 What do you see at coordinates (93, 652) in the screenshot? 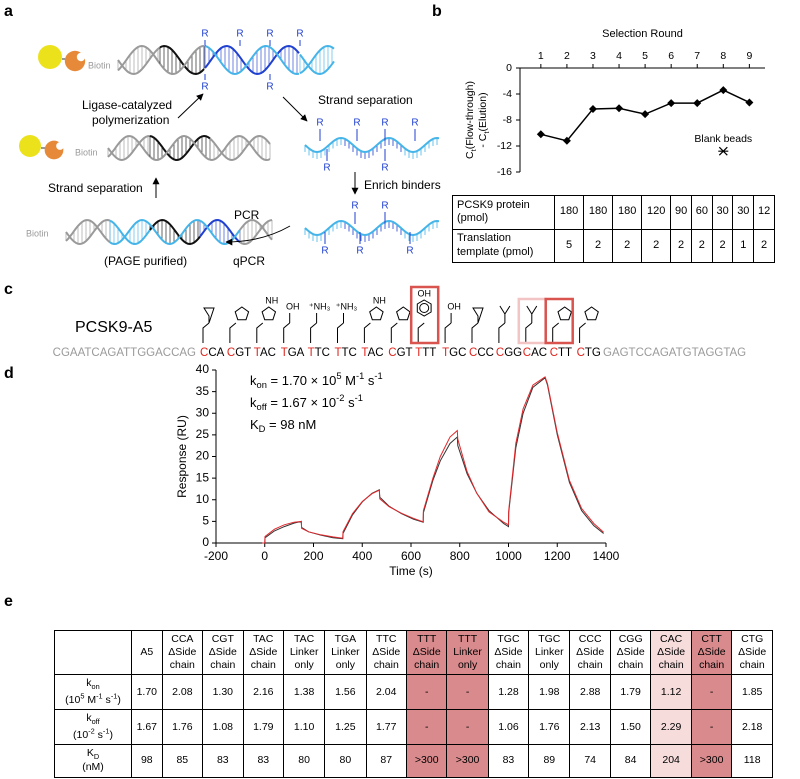
I see `corner-cell` at bounding box center [93, 652].